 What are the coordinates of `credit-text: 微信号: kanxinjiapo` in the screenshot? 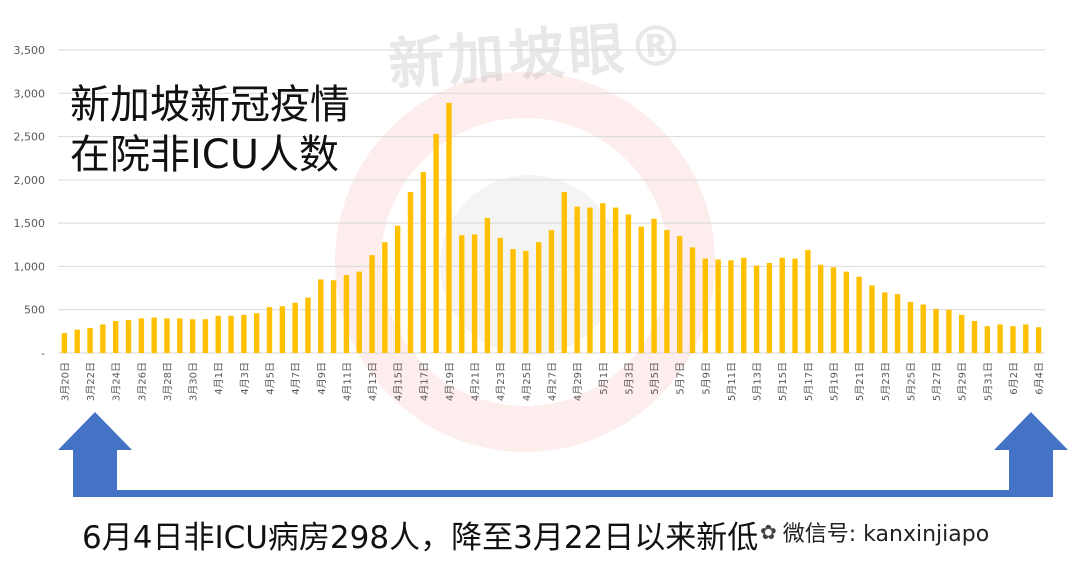 It's located at (886, 534).